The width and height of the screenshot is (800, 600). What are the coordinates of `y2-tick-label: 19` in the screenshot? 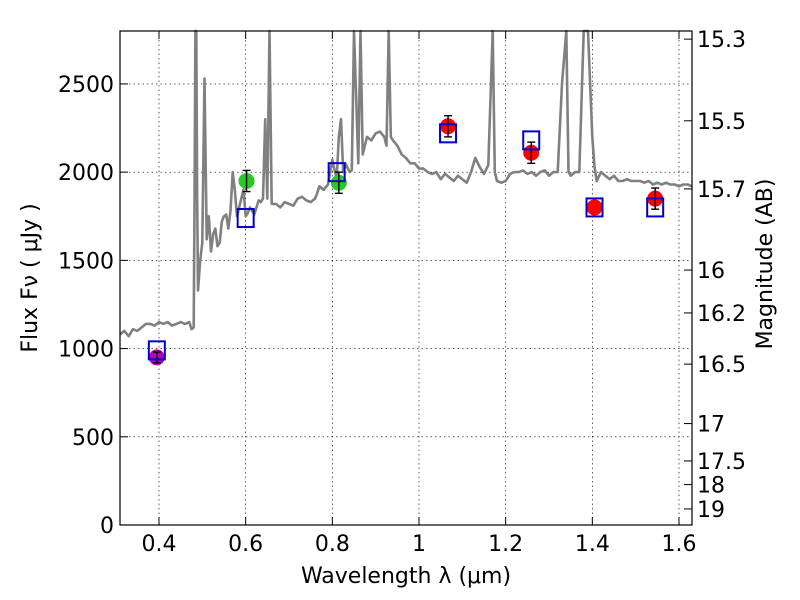 It's located at (711, 510).